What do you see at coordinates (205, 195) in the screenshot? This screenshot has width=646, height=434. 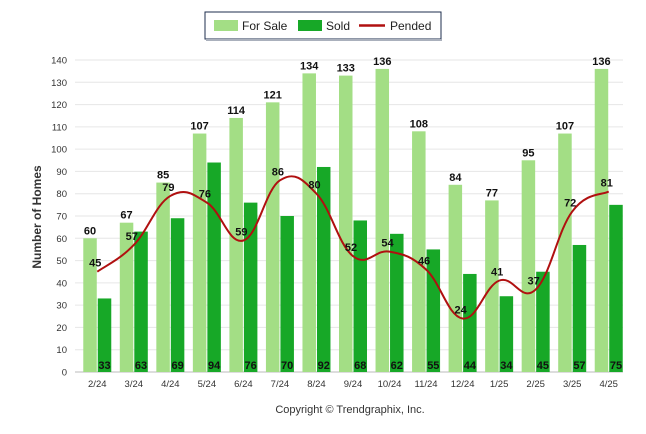 I see `pended-value-label: 76` at bounding box center [205, 195].